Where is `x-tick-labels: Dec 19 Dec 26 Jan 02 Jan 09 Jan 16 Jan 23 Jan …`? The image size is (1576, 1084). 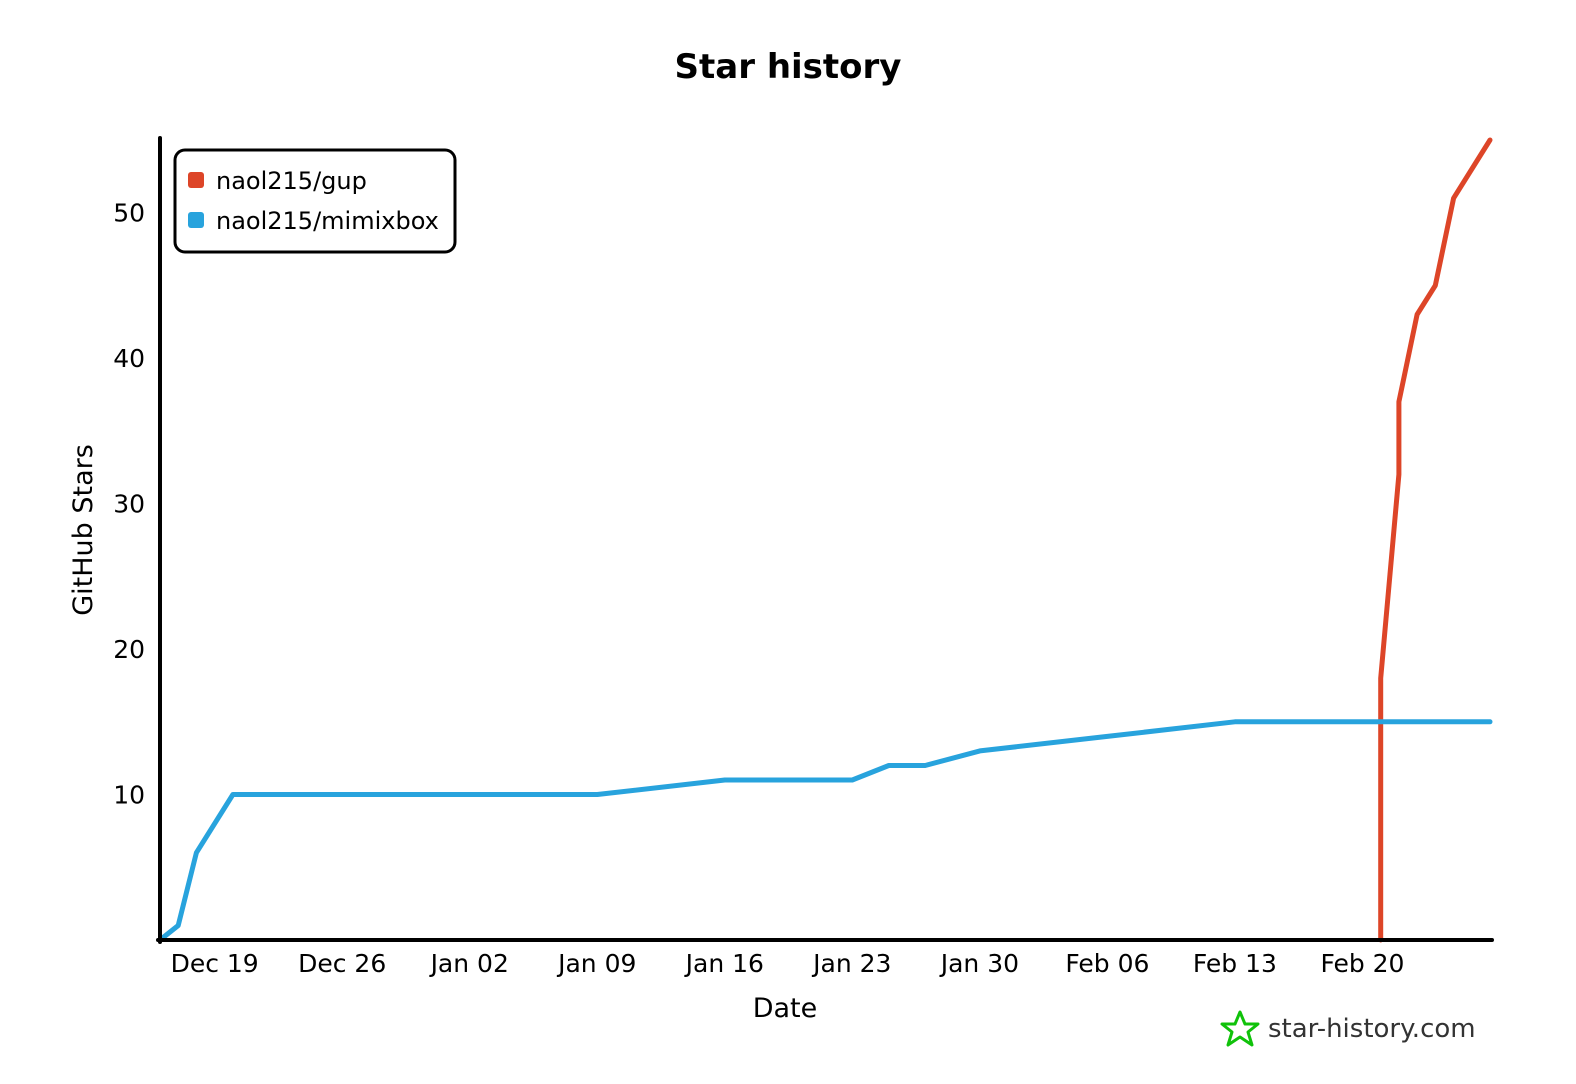 x-tick-labels: Dec 19 Dec 26 Jan 02 Jan 09 Jan 16 Jan 23 Jan … is located at coordinates (788, 963).